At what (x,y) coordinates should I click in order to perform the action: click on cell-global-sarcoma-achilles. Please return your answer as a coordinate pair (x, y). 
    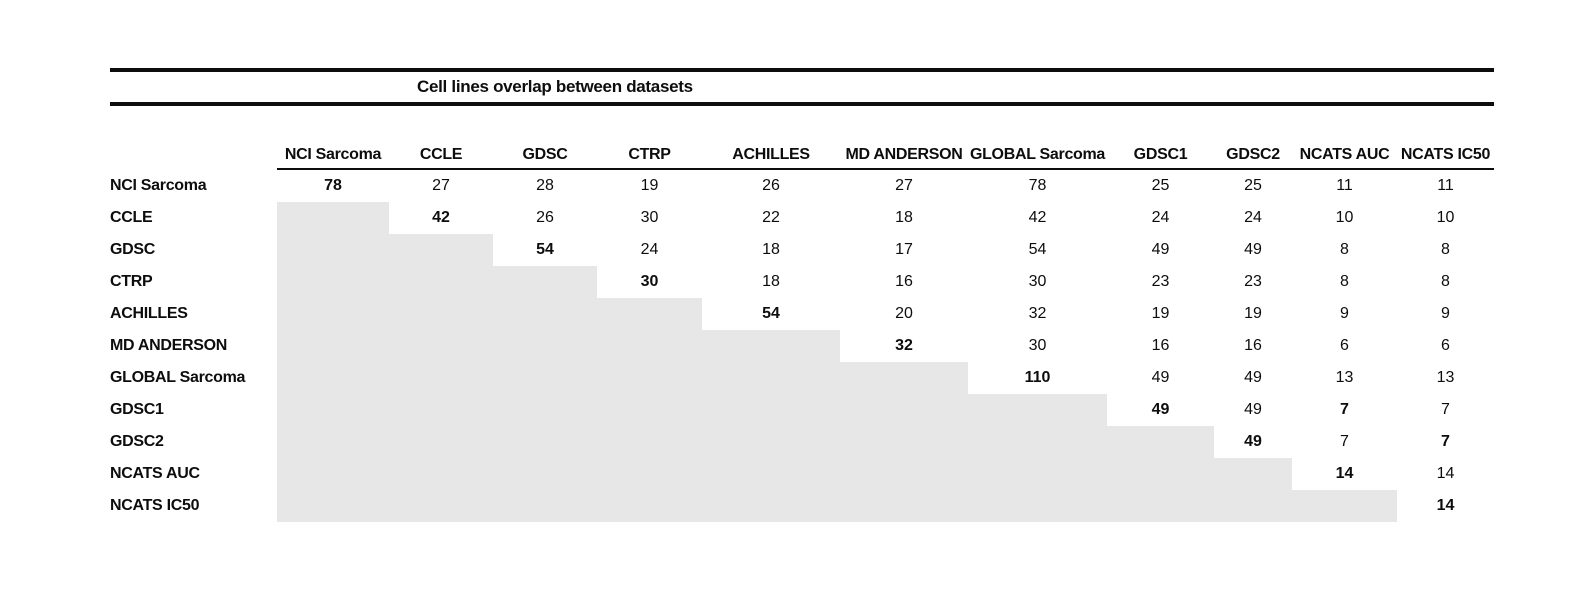
    Looking at the image, I should click on (771, 378).